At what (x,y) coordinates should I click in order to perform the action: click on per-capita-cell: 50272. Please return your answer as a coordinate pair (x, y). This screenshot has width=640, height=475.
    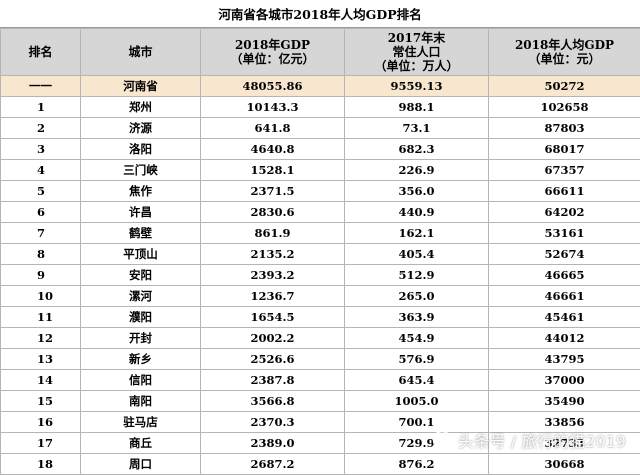
    Looking at the image, I should click on (564, 86).